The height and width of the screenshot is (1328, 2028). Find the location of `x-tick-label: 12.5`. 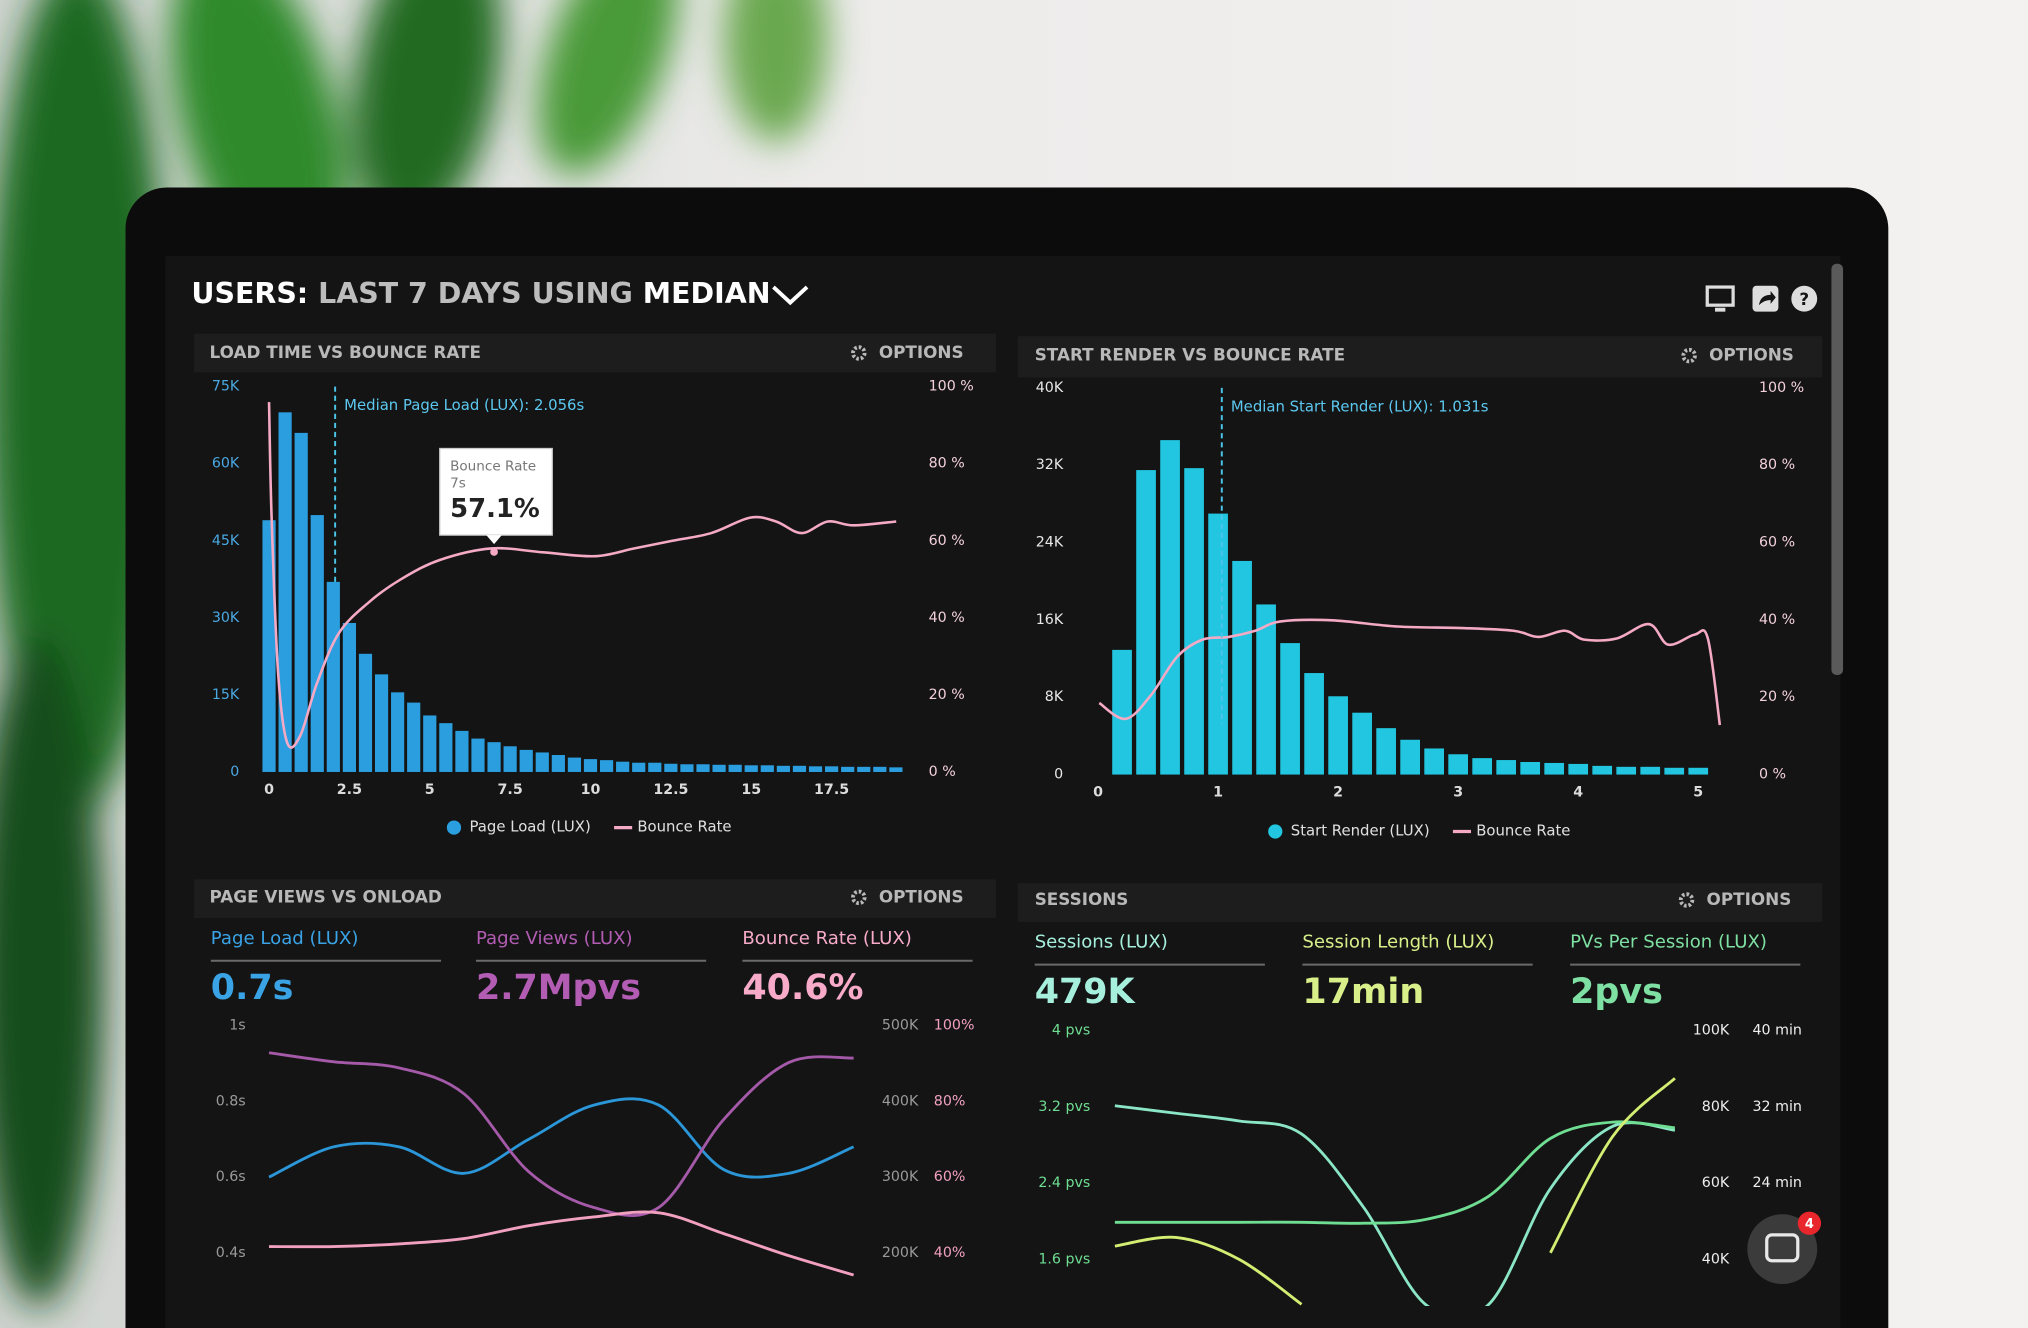

x-tick-label: 12.5 is located at coordinates (670, 790).